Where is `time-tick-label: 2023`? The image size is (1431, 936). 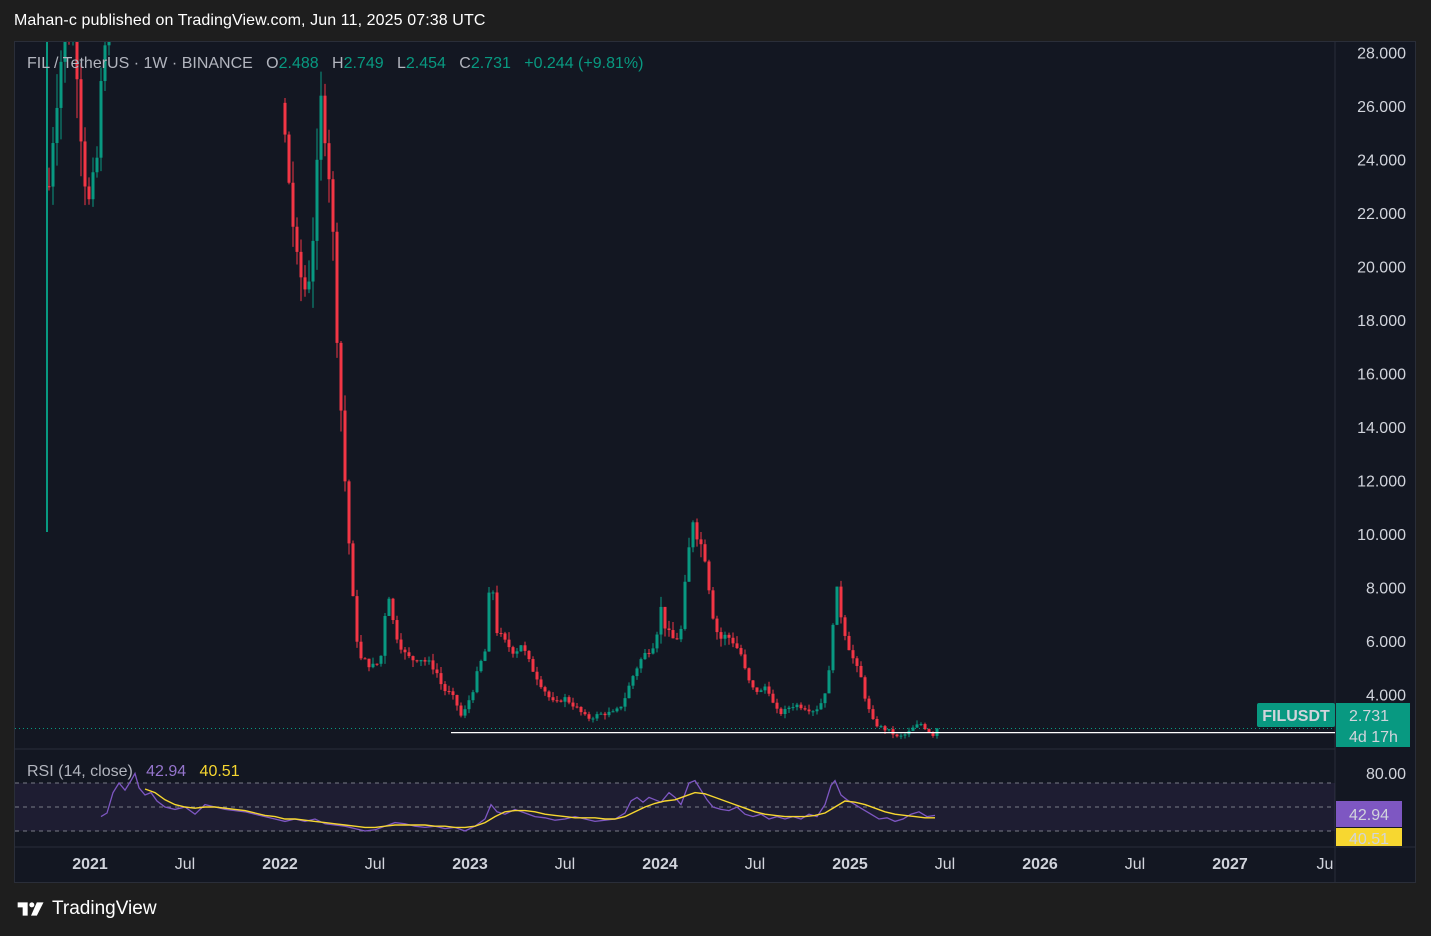
time-tick-label: 2023 is located at coordinates (470, 864).